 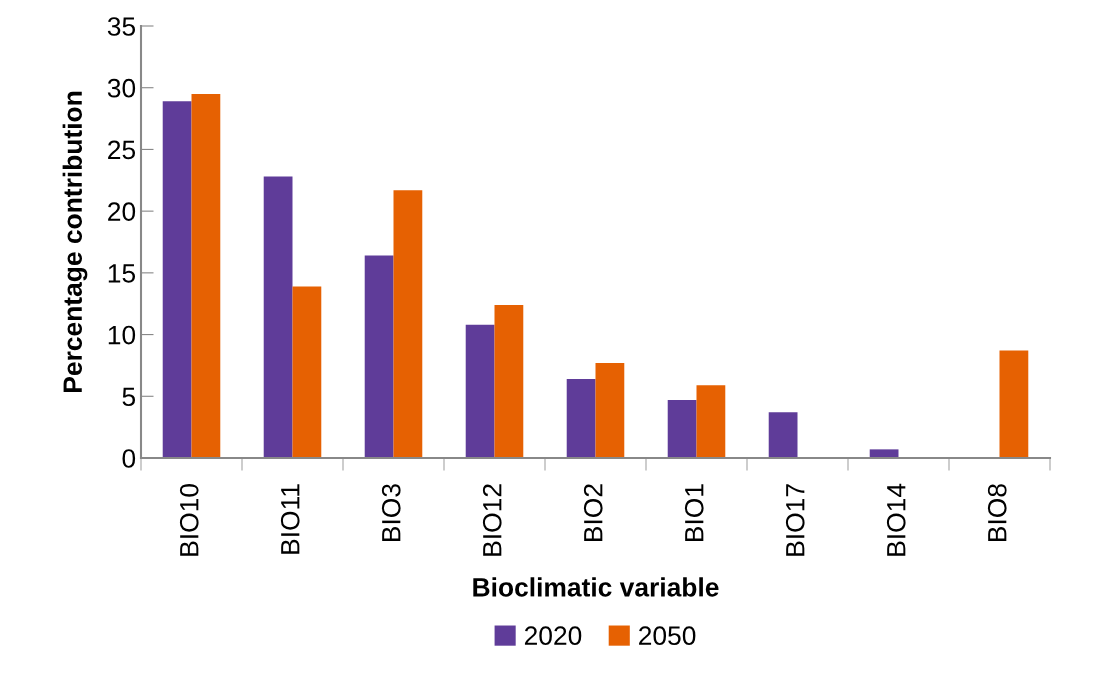 I want to click on x-tick-label: BIO10, so click(x=189, y=520).